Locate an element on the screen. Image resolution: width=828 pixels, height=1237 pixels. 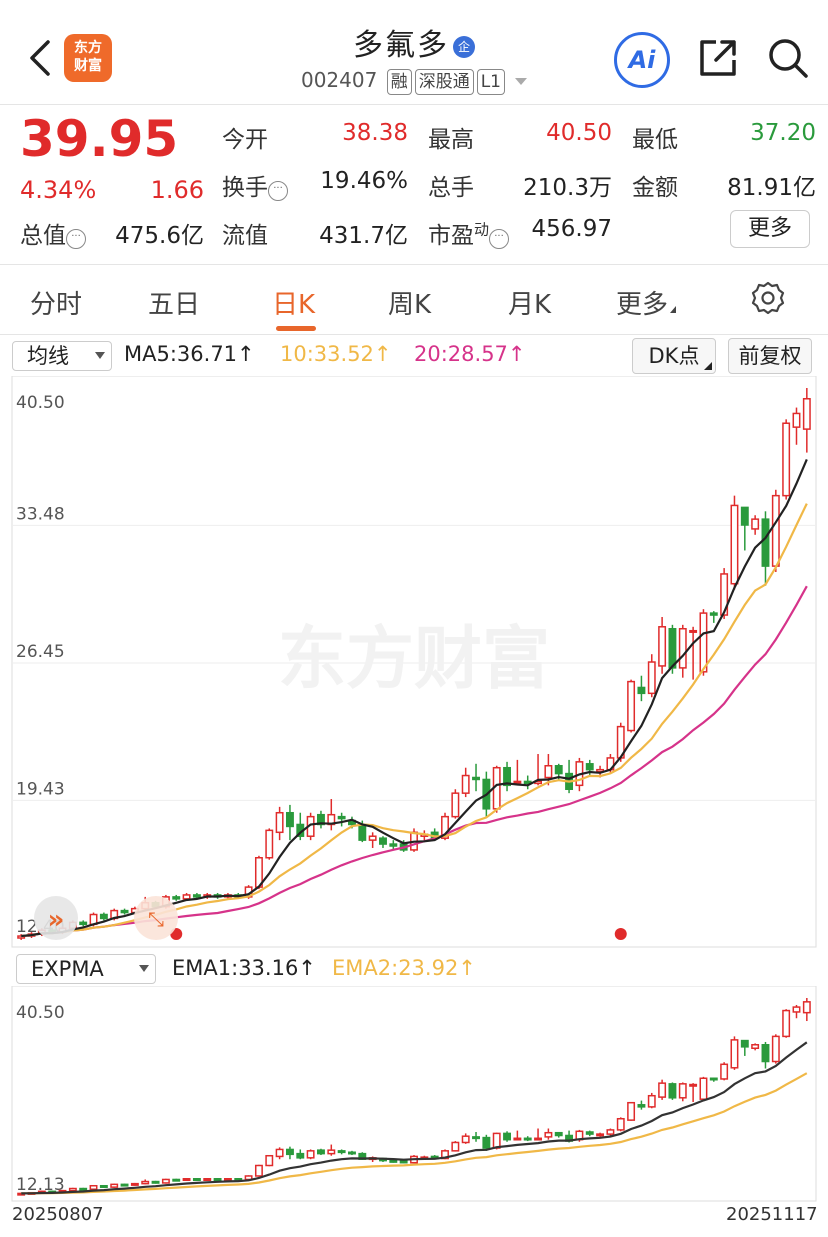
collapse-button is located at coordinates (56, 918).